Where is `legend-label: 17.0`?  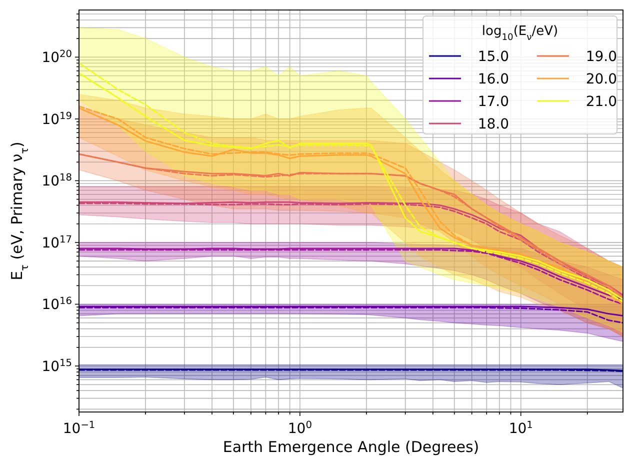 legend-label: 17.0 is located at coordinates (493, 102).